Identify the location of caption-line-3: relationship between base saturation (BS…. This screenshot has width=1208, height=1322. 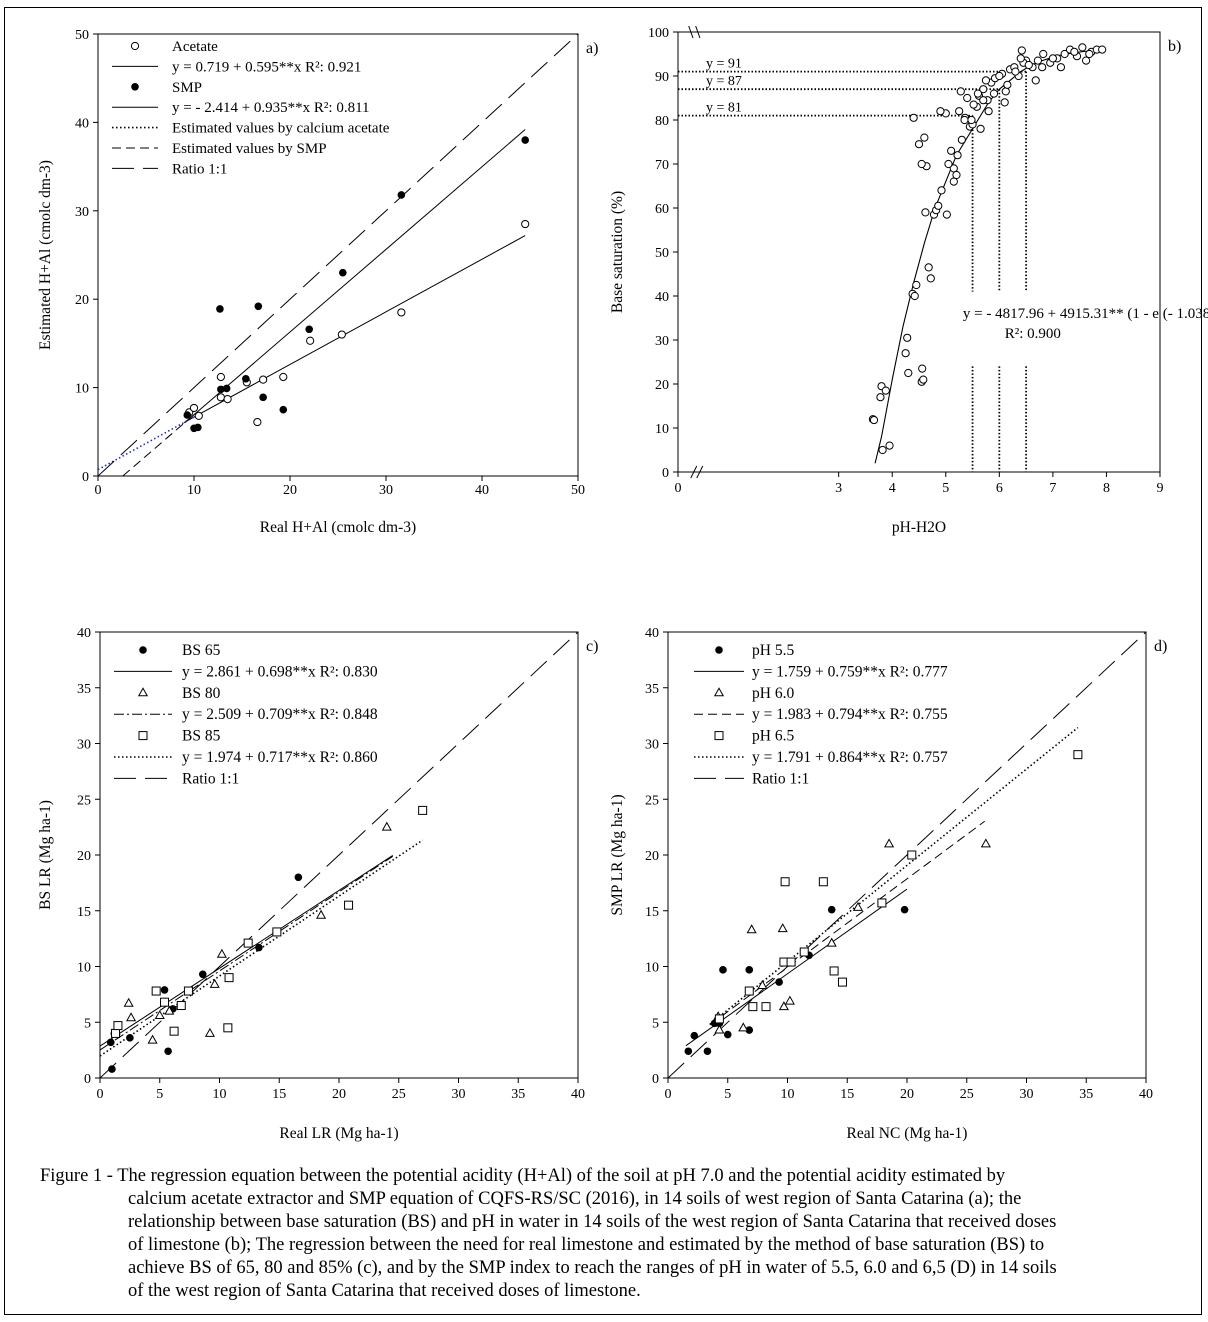
(592, 1222).